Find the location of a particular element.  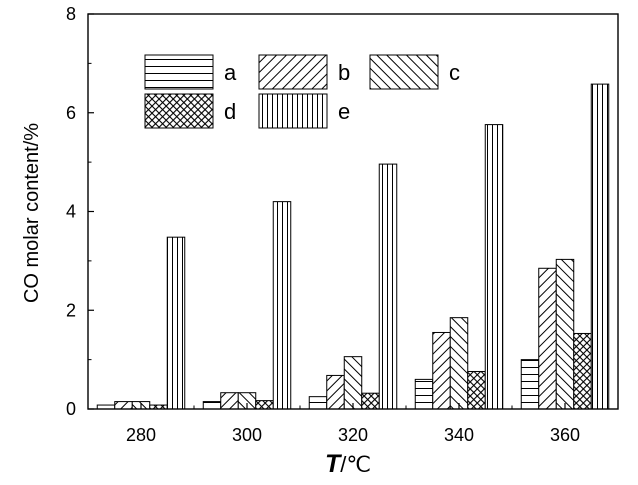

y-tick-label-0: 0 is located at coordinates (71, 409).